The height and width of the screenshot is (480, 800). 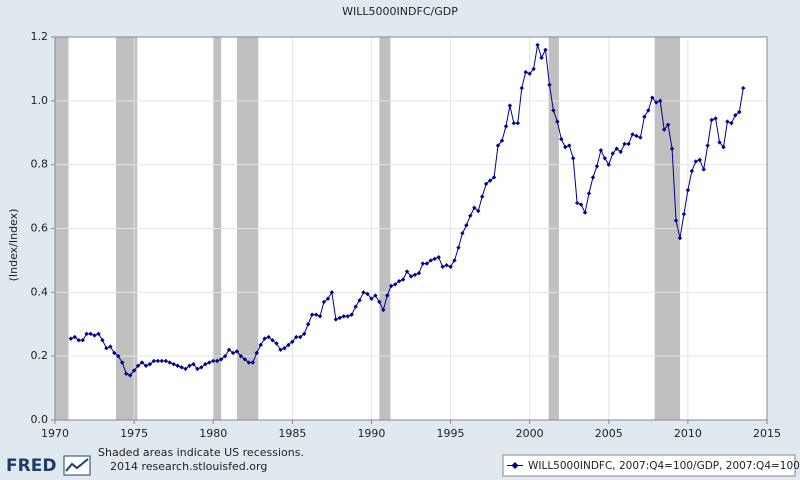 I want to click on x-tick-label: 1990, so click(x=371, y=433).